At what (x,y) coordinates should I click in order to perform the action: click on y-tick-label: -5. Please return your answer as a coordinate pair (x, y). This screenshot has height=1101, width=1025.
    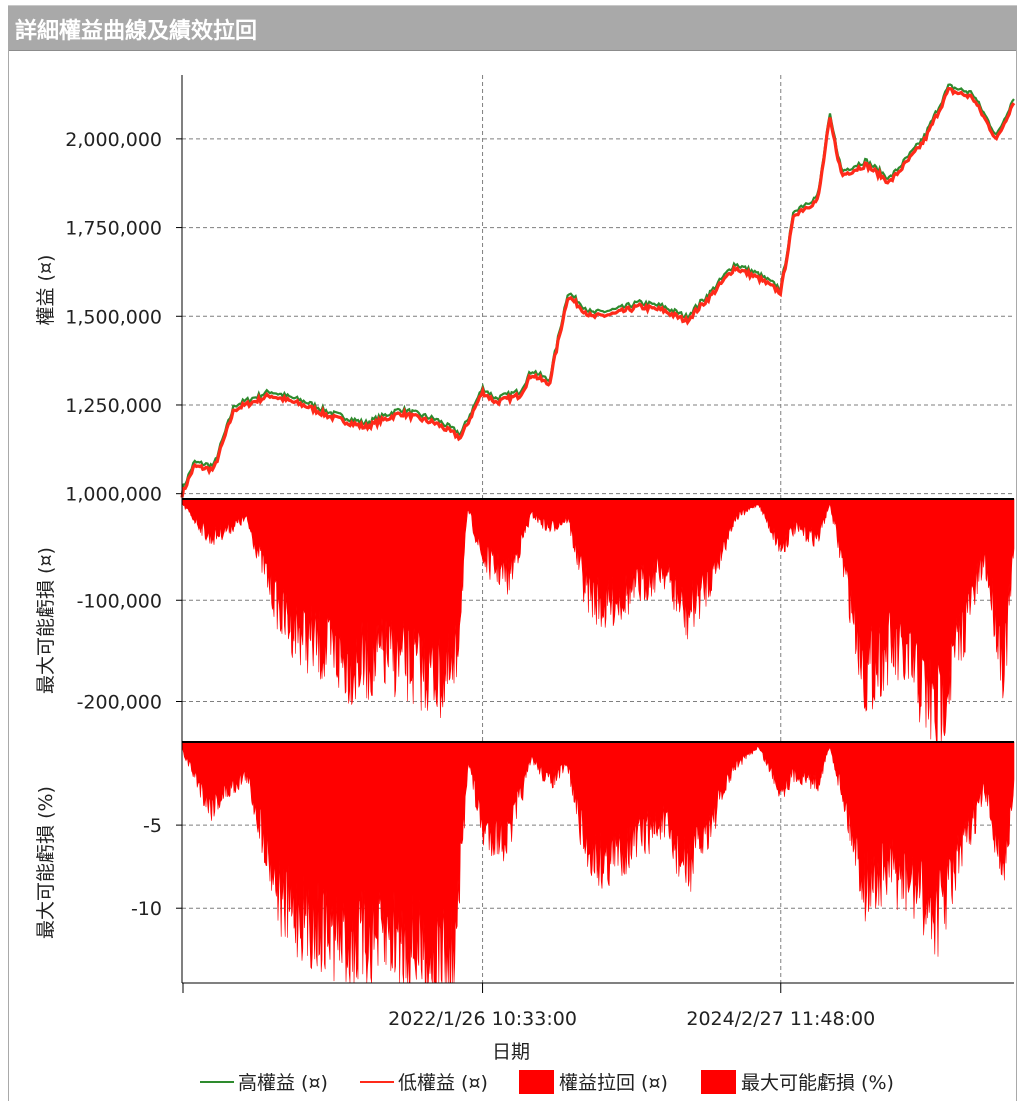
    Looking at the image, I should click on (152, 826).